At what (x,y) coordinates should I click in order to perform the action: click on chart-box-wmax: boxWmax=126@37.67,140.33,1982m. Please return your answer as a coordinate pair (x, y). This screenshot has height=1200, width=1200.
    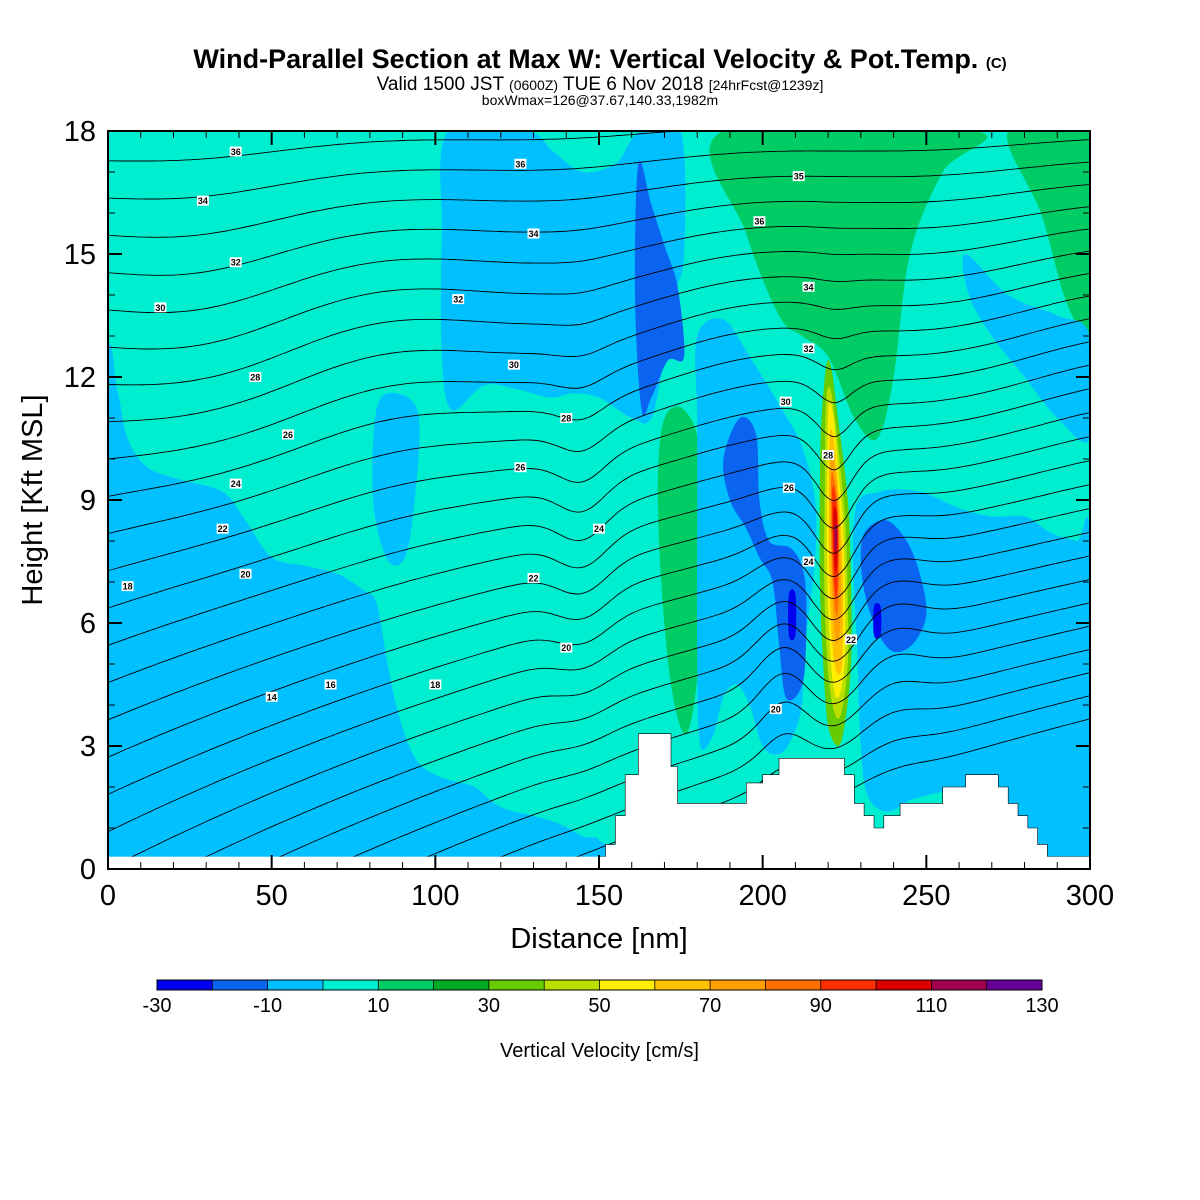
    Looking at the image, I should click on (600, 100).